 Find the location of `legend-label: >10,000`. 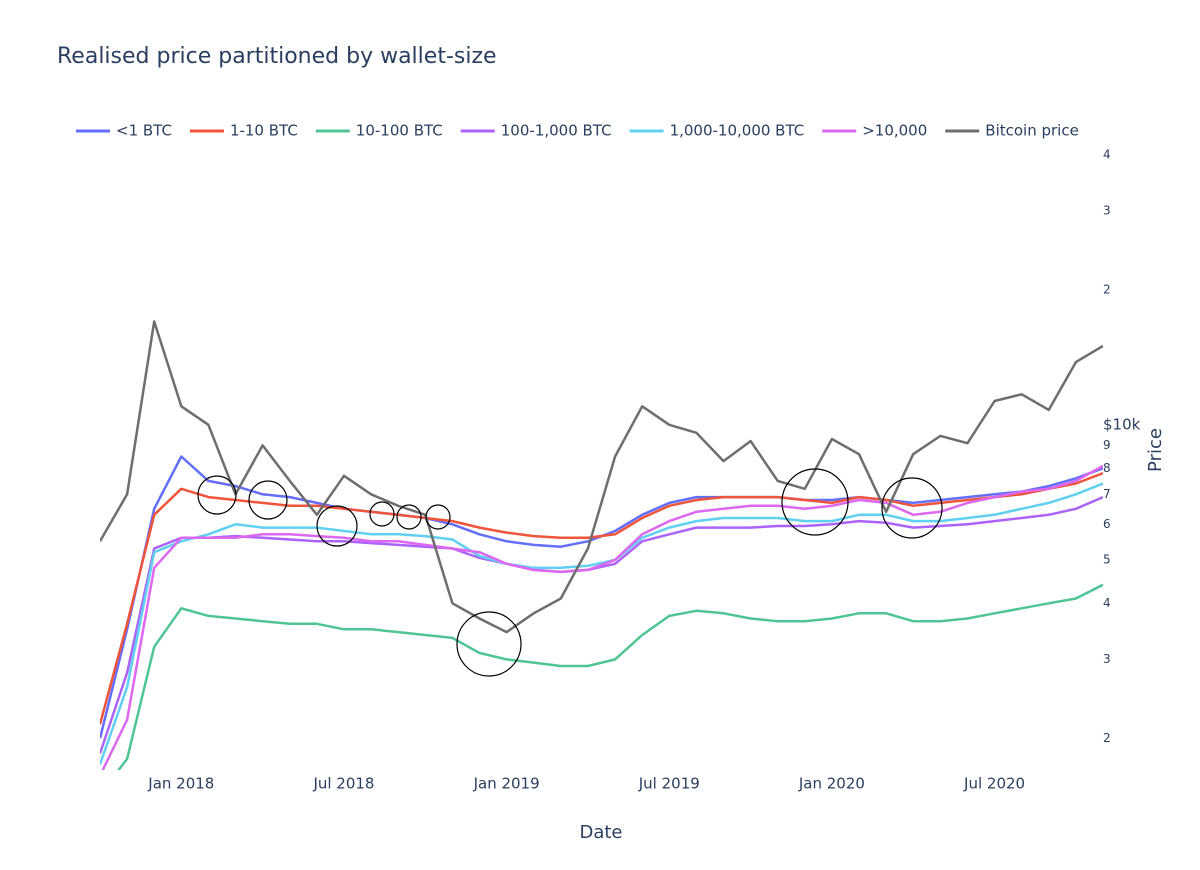

legend-label: >10,000 is located at coordinates (894, 131).